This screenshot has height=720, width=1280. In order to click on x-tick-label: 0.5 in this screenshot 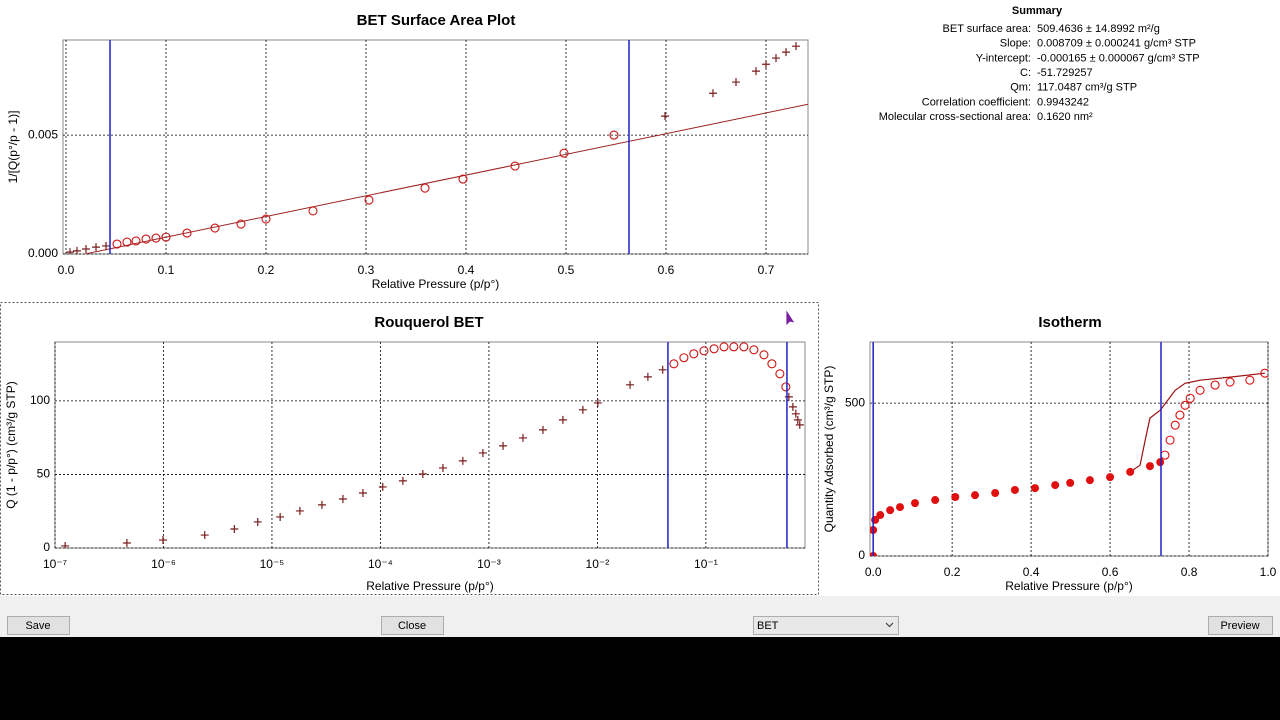, I will do `click(566, 270)`.